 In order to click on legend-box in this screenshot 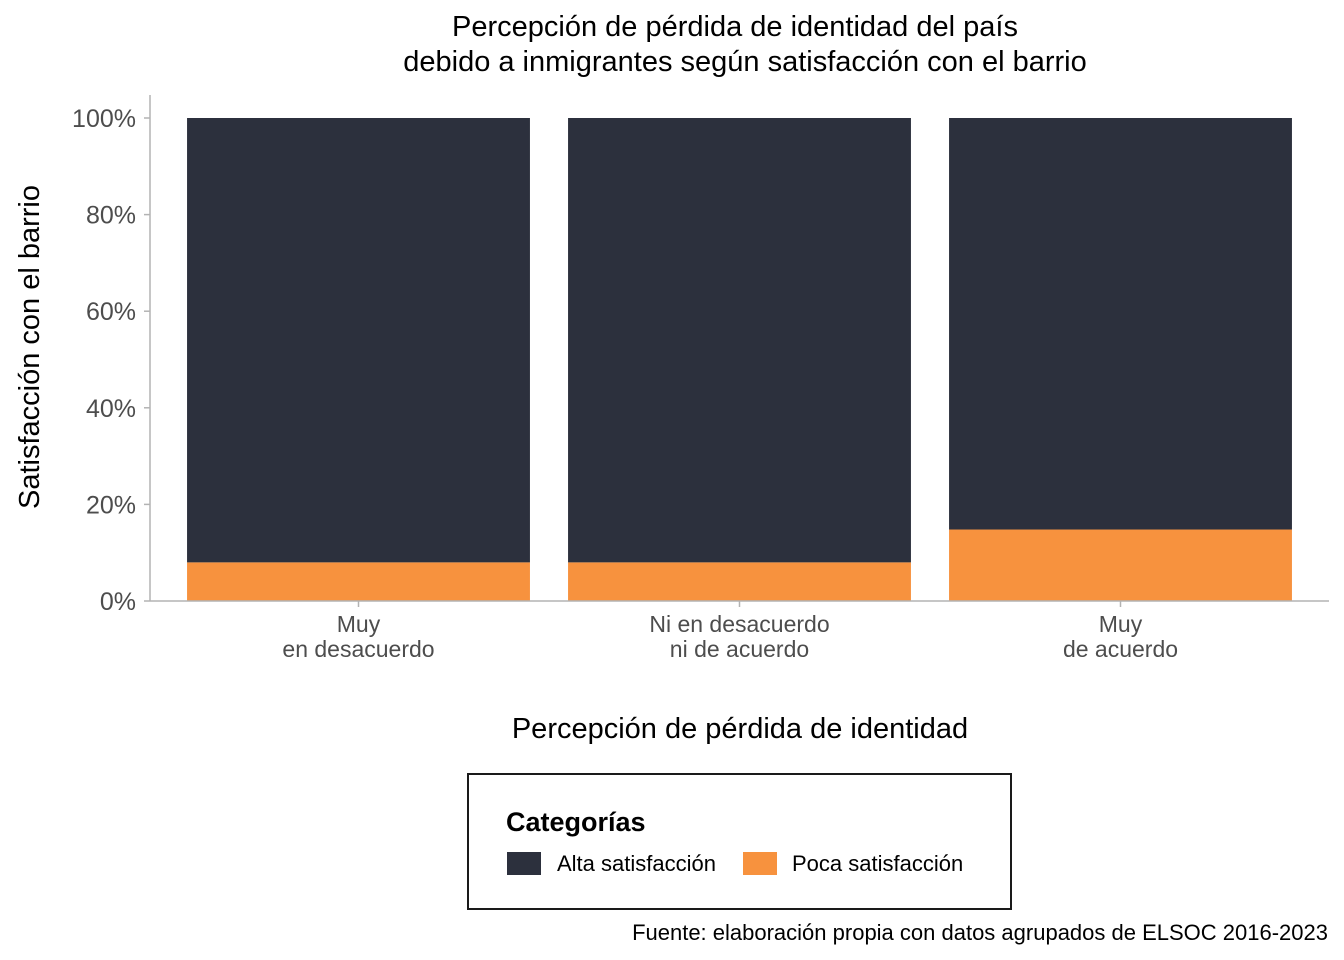, I will do `click(739, 841)`.